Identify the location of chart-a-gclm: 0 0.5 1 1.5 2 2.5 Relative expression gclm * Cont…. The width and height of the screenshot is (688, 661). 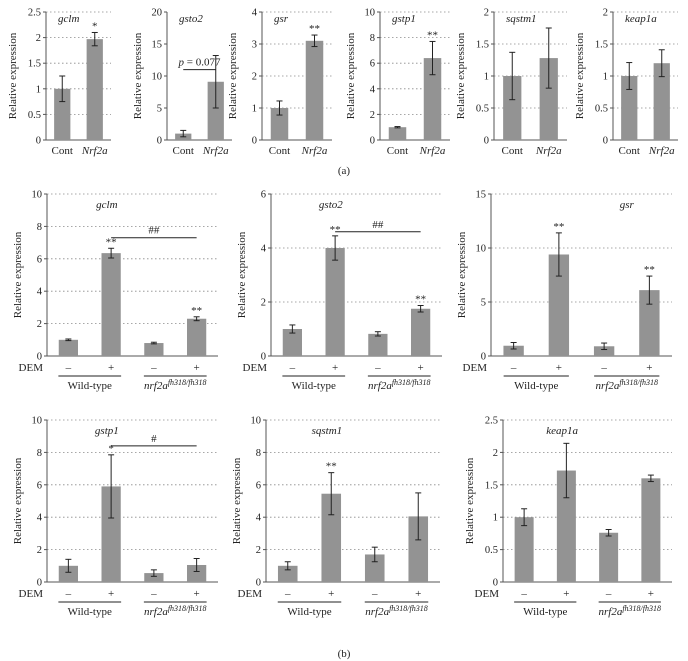
(59, 82).